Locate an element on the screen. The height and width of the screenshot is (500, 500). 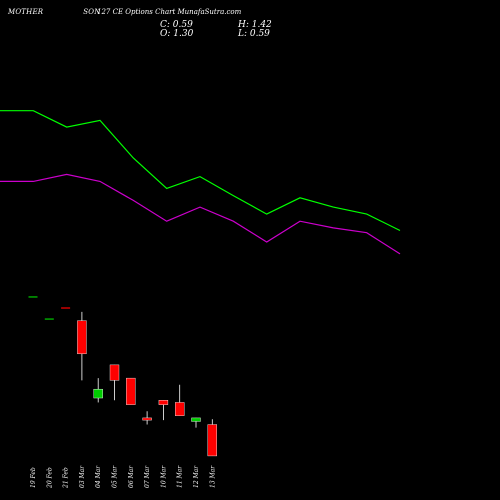
open-value: O: 1.30 is located at coordinates (177, 34).